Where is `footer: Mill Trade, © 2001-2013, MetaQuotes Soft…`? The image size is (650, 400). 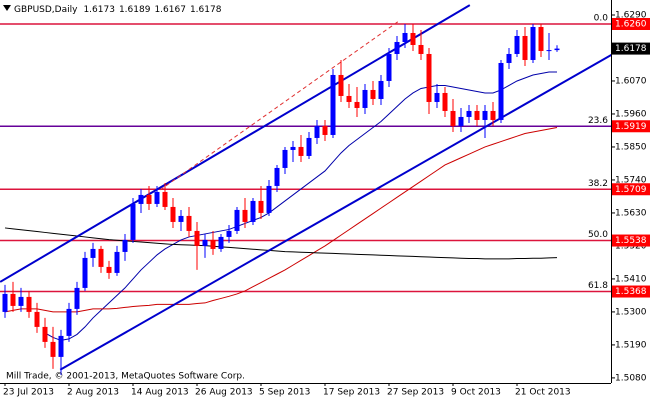 footer: Mill Trade, © 2001-2013, MetaQuotes Soft… is located at coordinates (125, 377).